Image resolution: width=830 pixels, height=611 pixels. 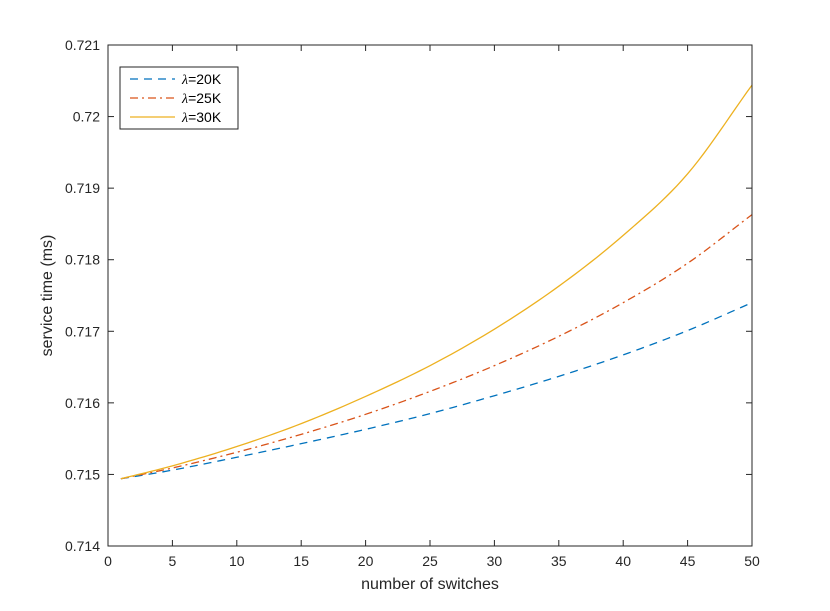 I want to click on y-tick-label: 0.719, so click(x=82, y=188).